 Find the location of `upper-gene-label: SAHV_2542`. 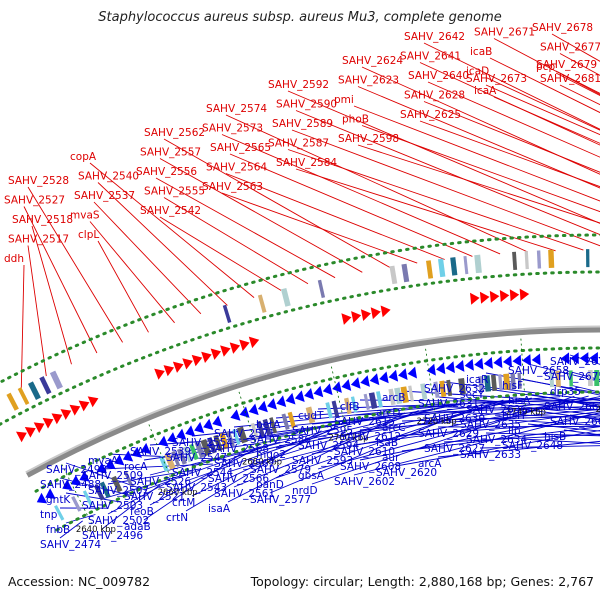

upper-gene-label: SAHV_2542 is located at coordinates (170, 211).